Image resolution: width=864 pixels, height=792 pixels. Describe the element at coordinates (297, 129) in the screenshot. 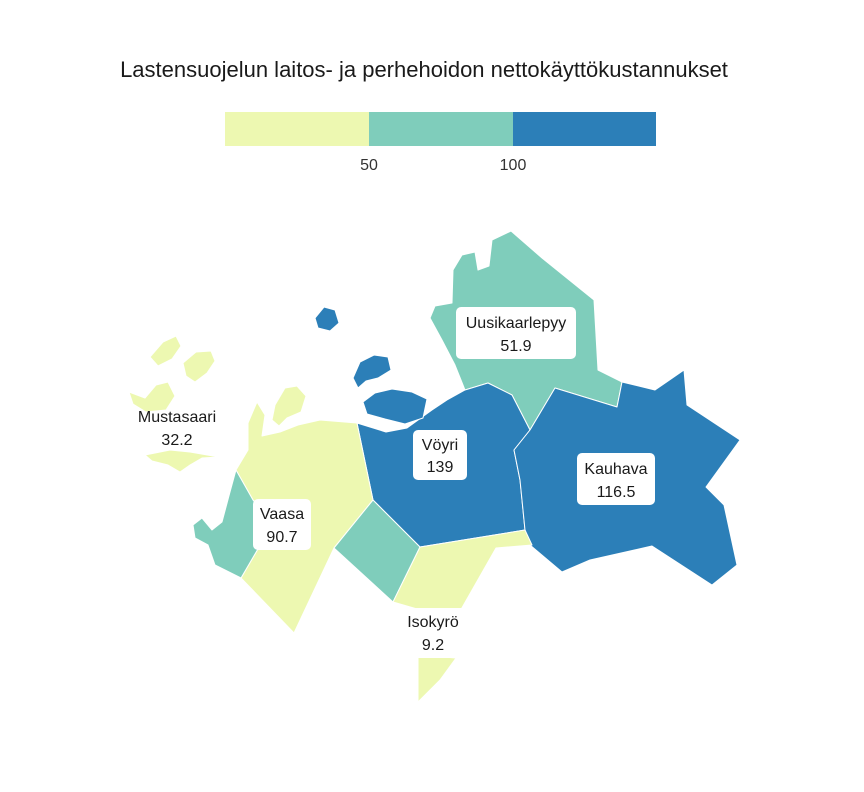

I see `legend-swatch-low` at that location.